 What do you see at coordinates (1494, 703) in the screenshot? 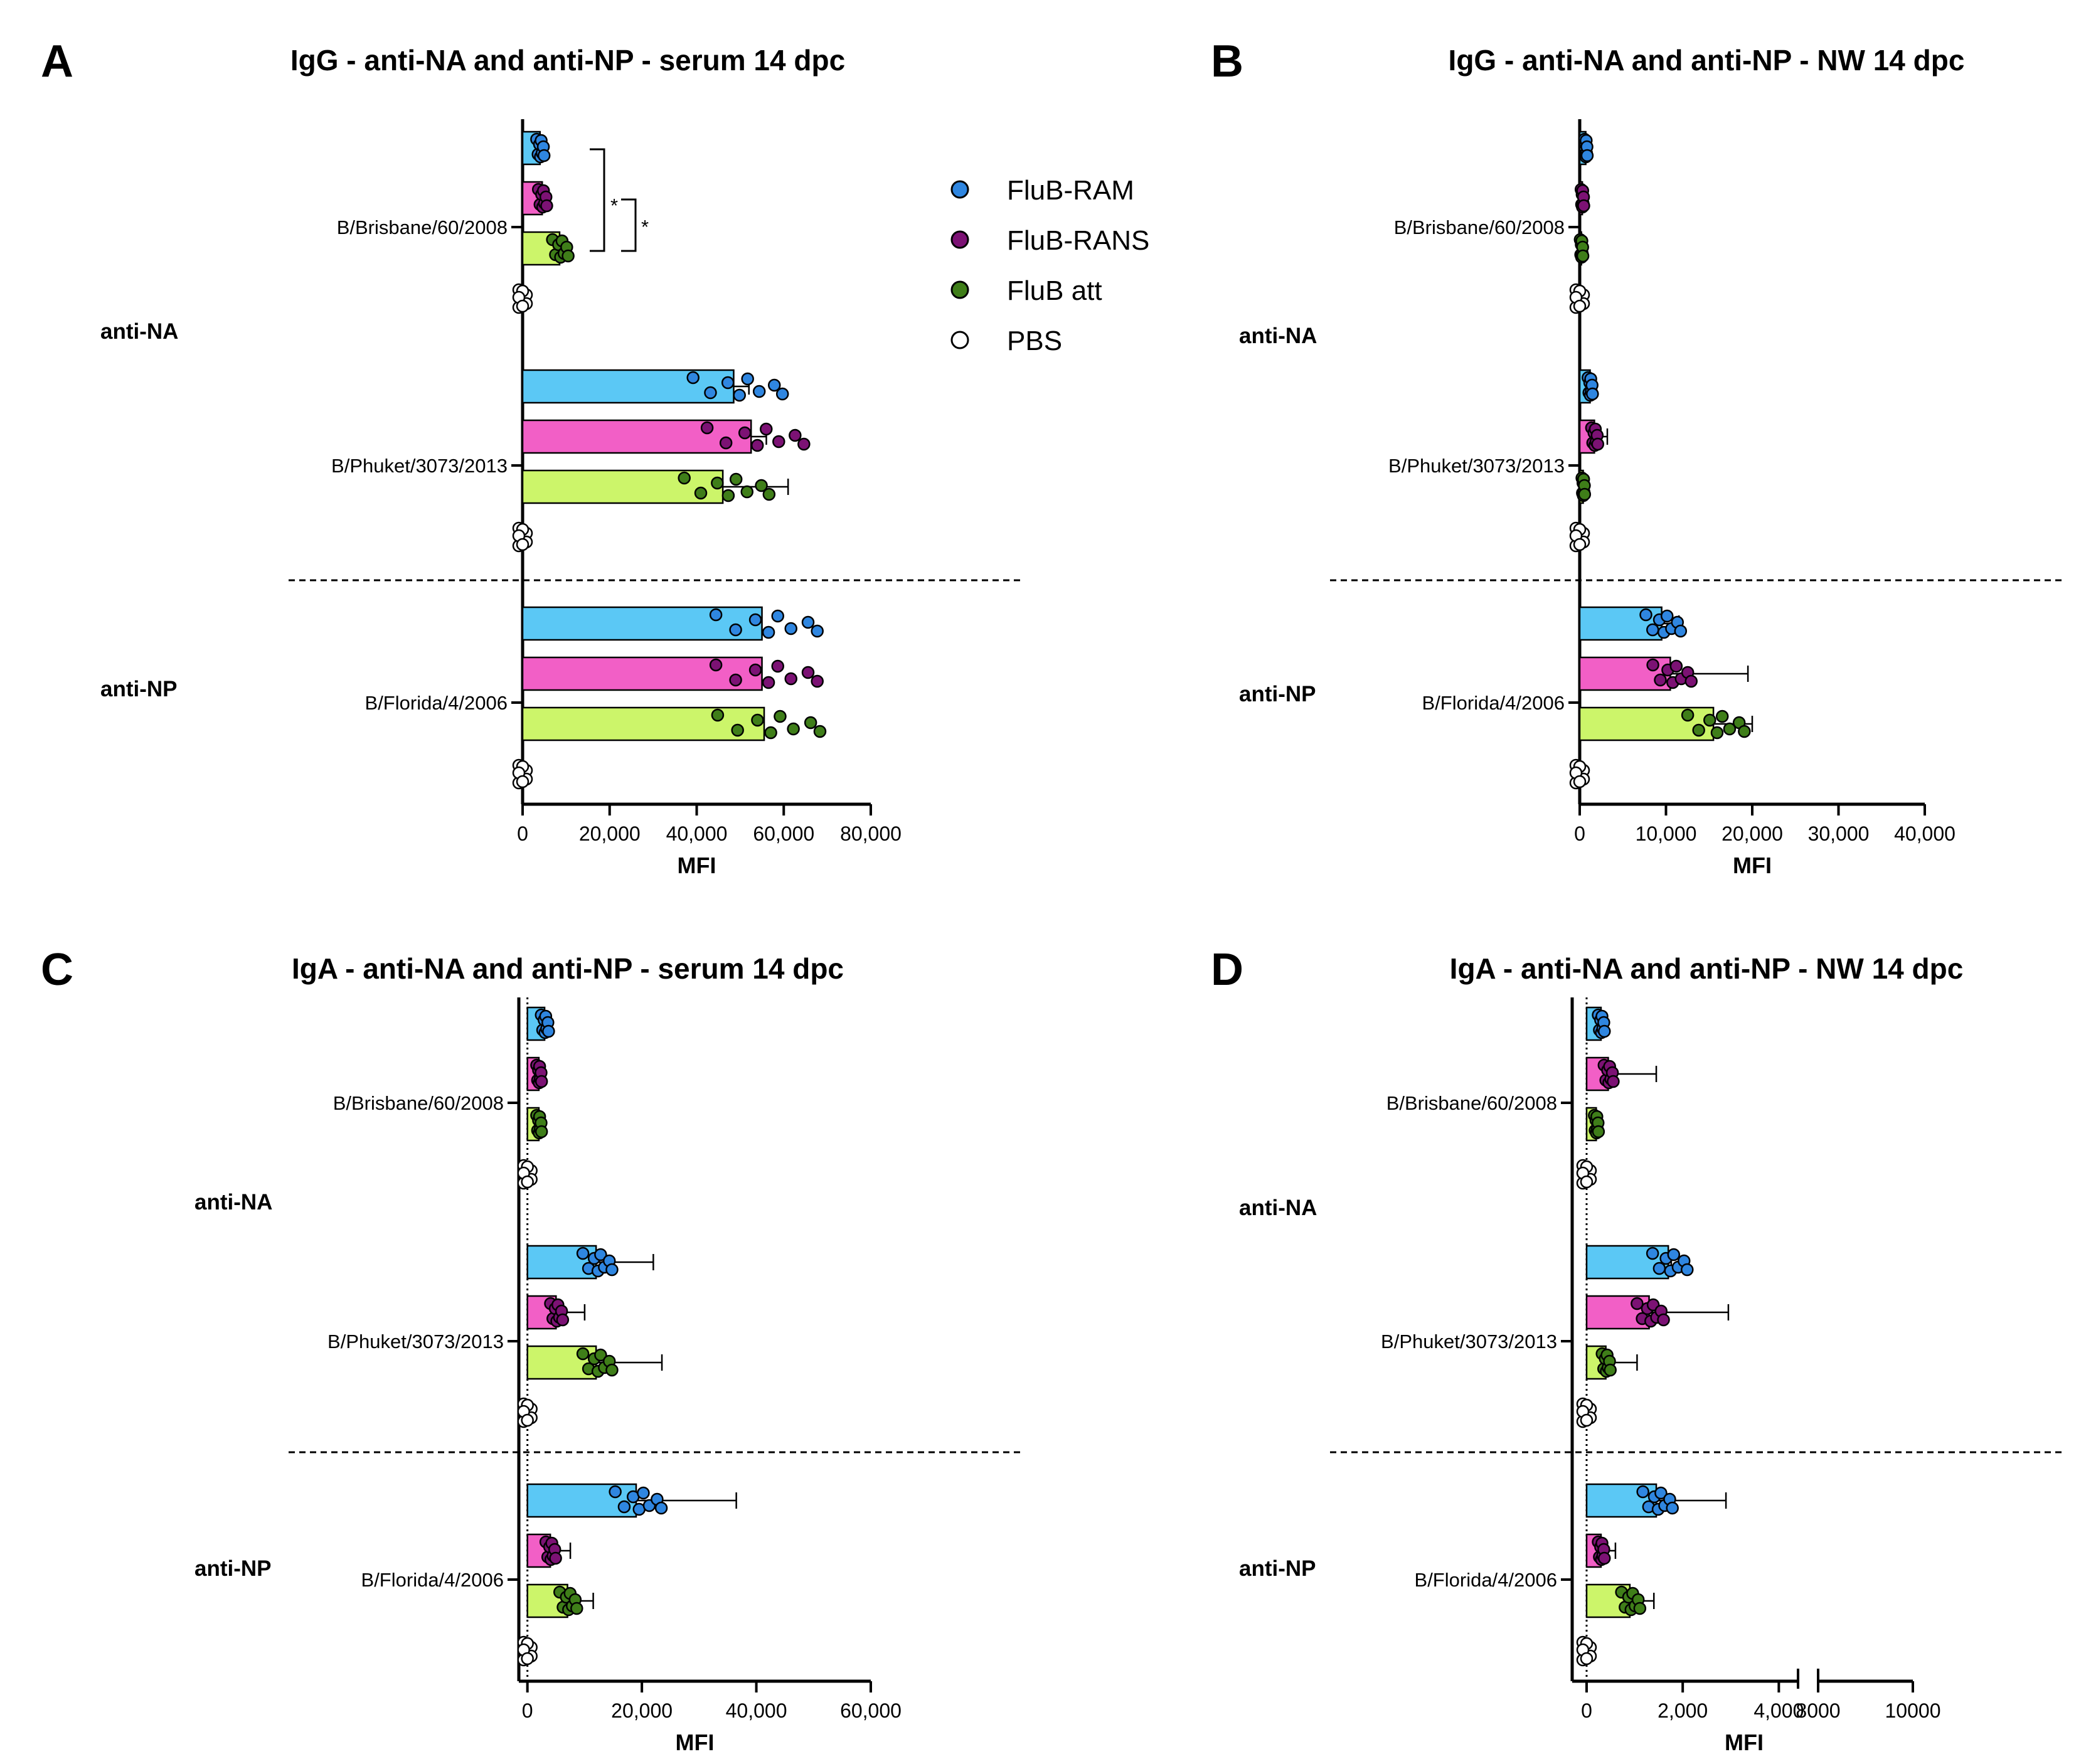
I see `panel-b-category-label: B/Florida/4/2006` at bounding box center [1494, 703].